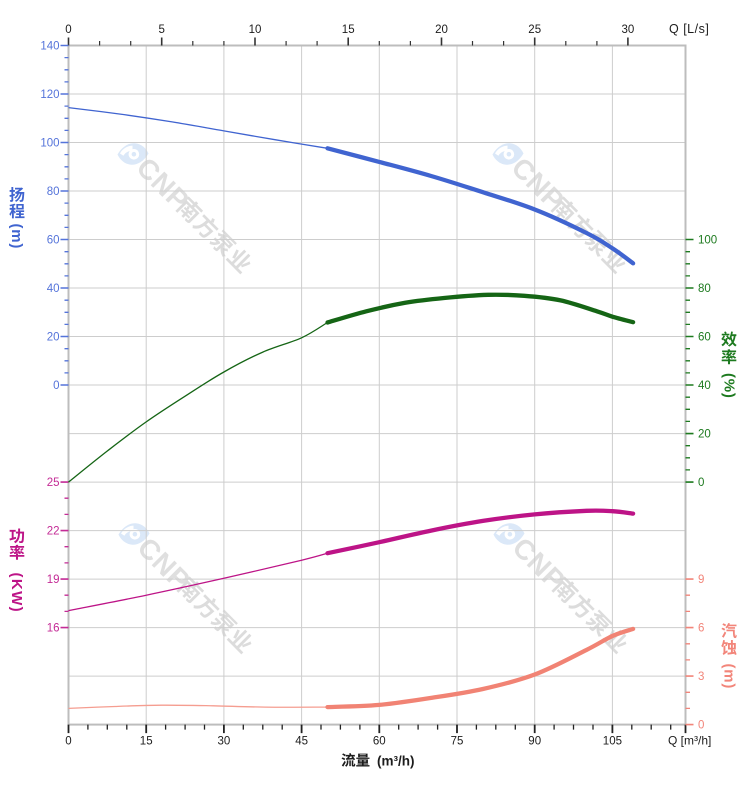 The image size is (752, 797). What do you see at coordinates (534, 742) in the screenshot?
I see `svg-text: 90` at bounding box center [534, 742].